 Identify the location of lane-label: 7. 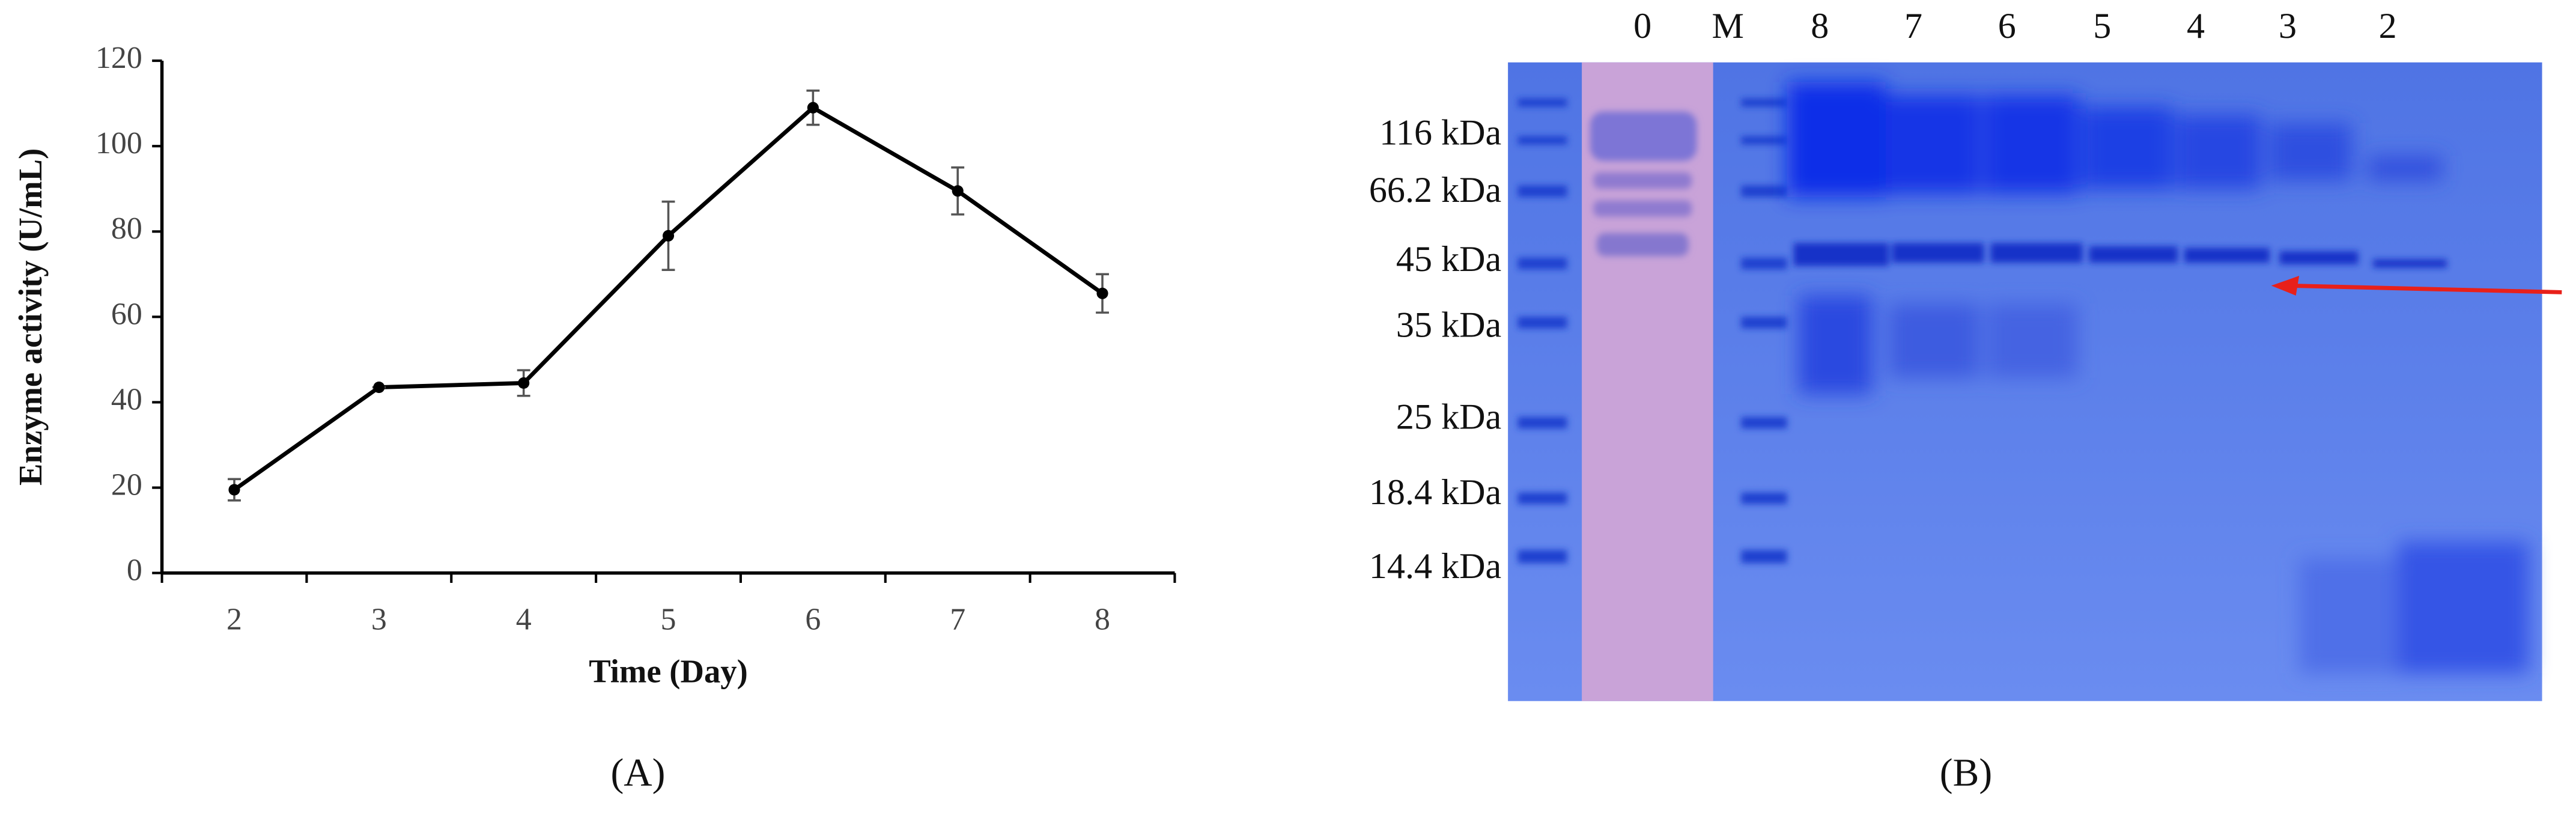
(1913, 26).